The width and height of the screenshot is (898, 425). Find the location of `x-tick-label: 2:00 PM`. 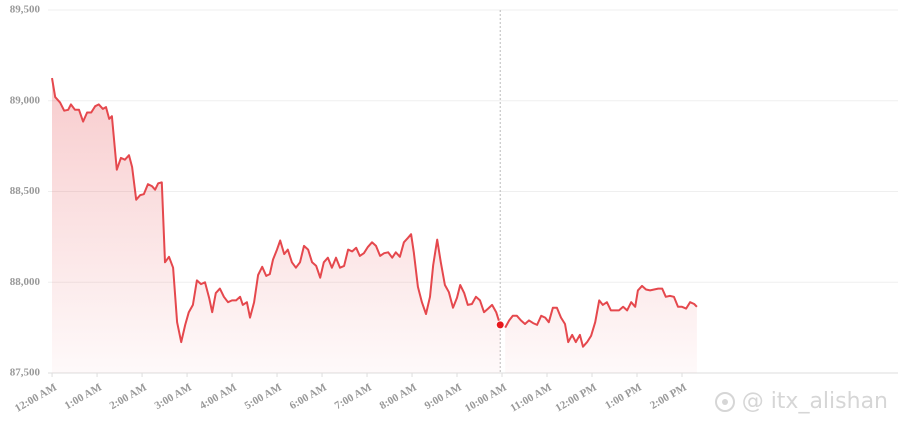

x-tick-label: 2:00 PM is located at coordinates (668, 396).